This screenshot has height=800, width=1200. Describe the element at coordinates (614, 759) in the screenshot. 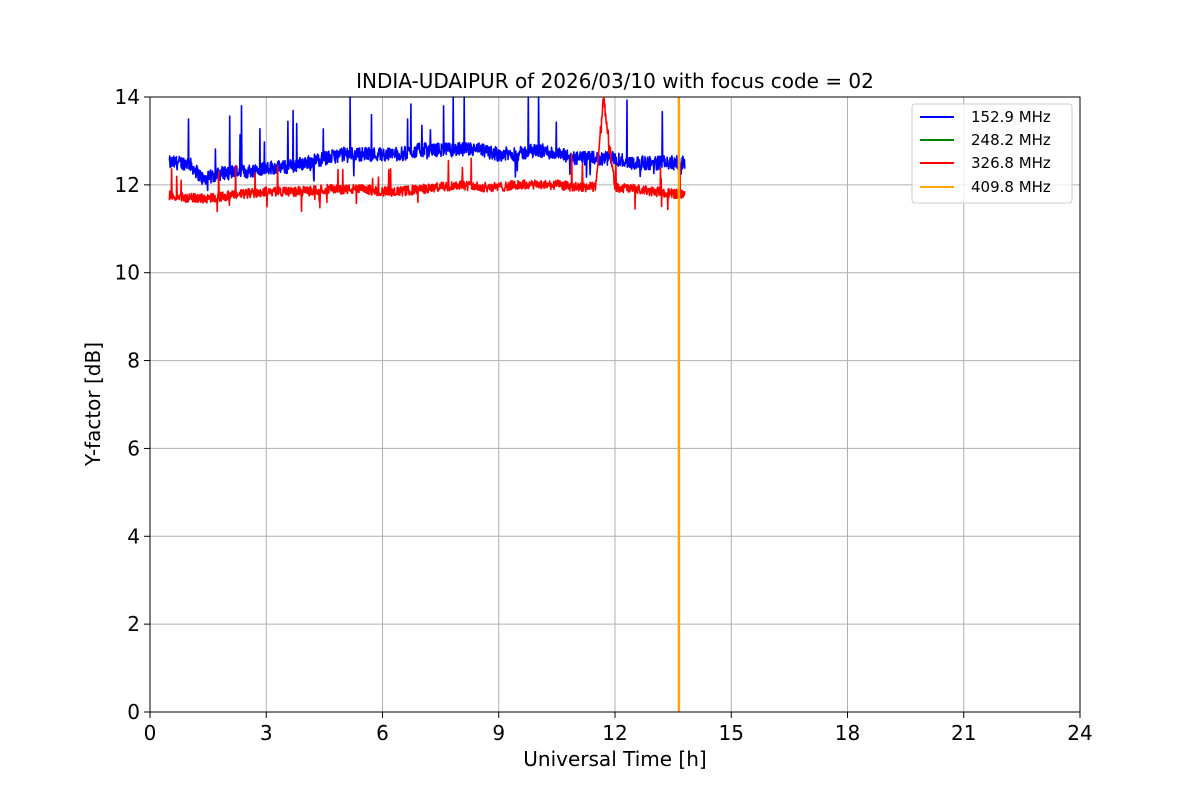

I see `x-axis-label: Universal Time [h]` at that location.